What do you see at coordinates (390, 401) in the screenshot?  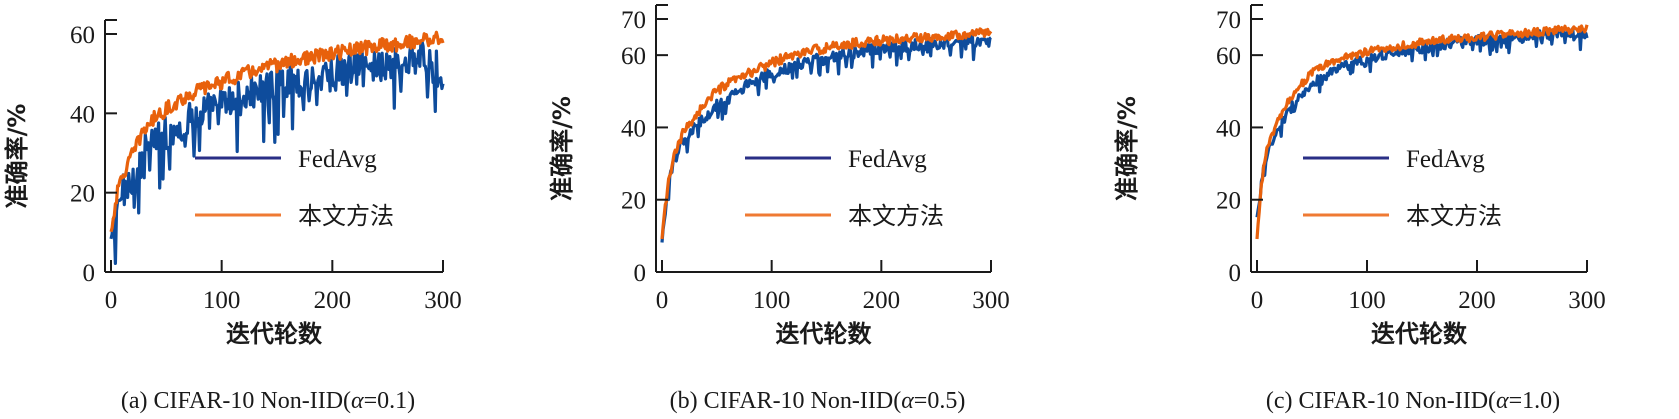 I see `caption-suffix: =0.1)` at bounding box center [390, 401].